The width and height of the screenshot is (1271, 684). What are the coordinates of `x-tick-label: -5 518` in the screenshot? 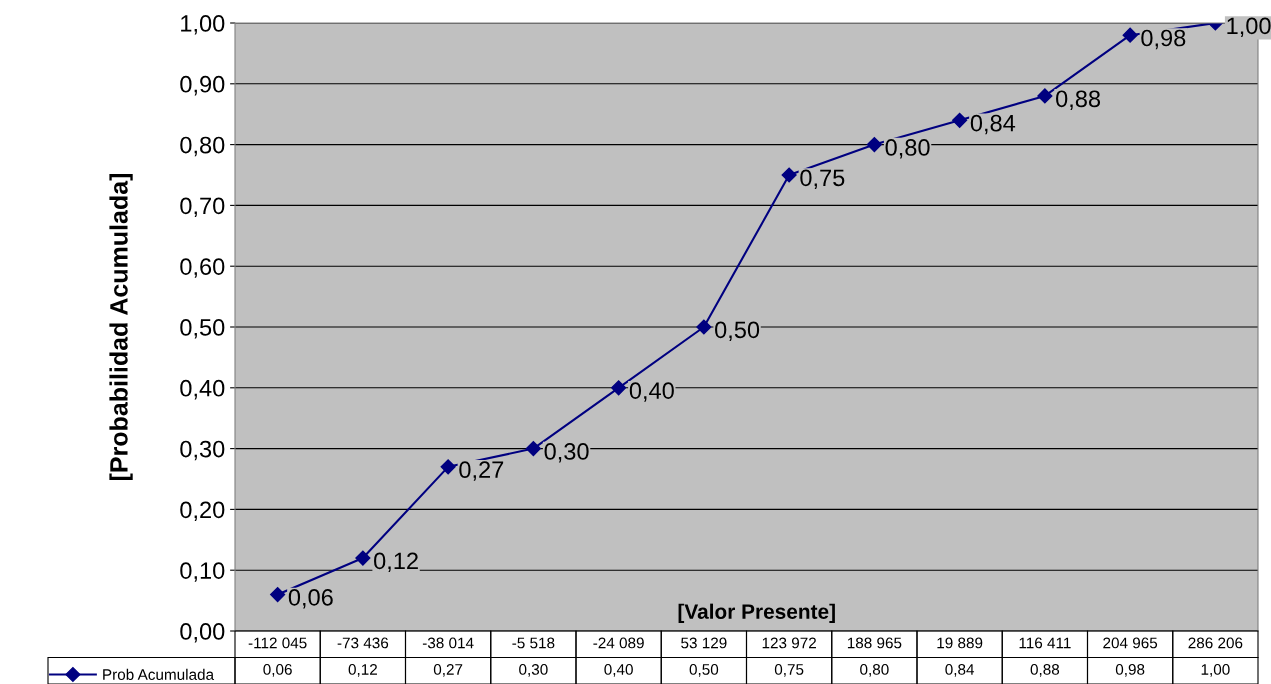 It's located at (533, 643).